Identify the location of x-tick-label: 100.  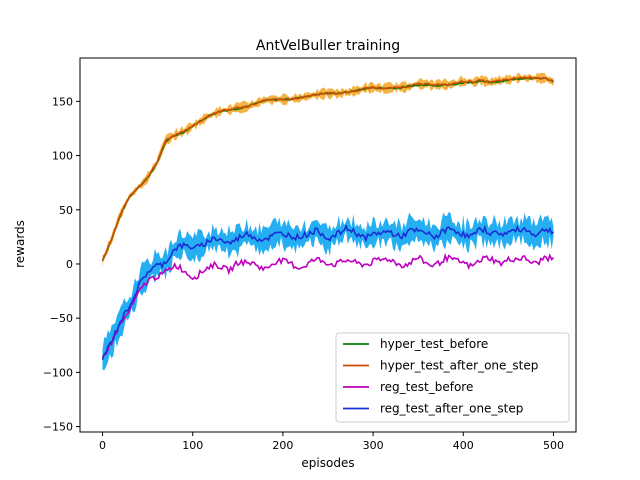
(192, 445).